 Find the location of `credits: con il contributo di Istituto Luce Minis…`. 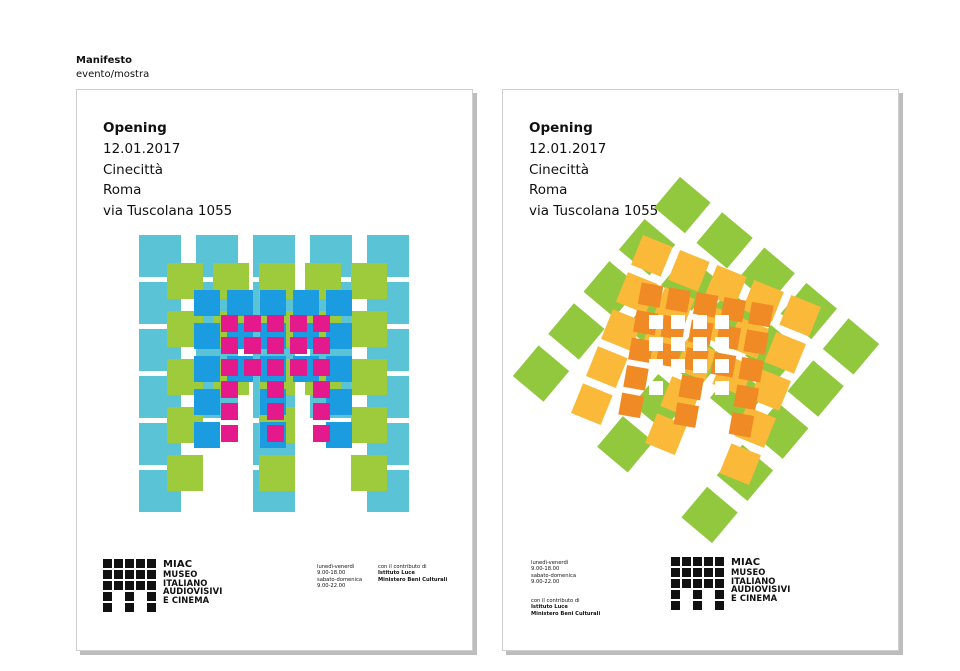

credits: con il contributo di Istituto Luce Minis… is located at coordinates (565, 607).